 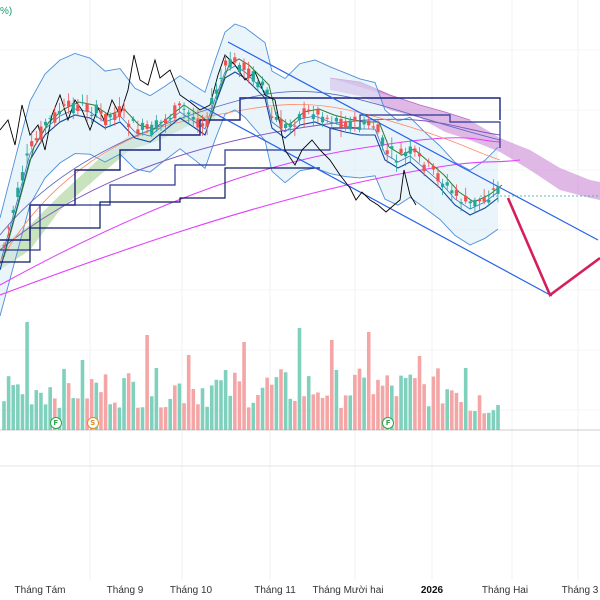 I want to click on x-tick-label: Tháng 10, so click(x=191, y=590).